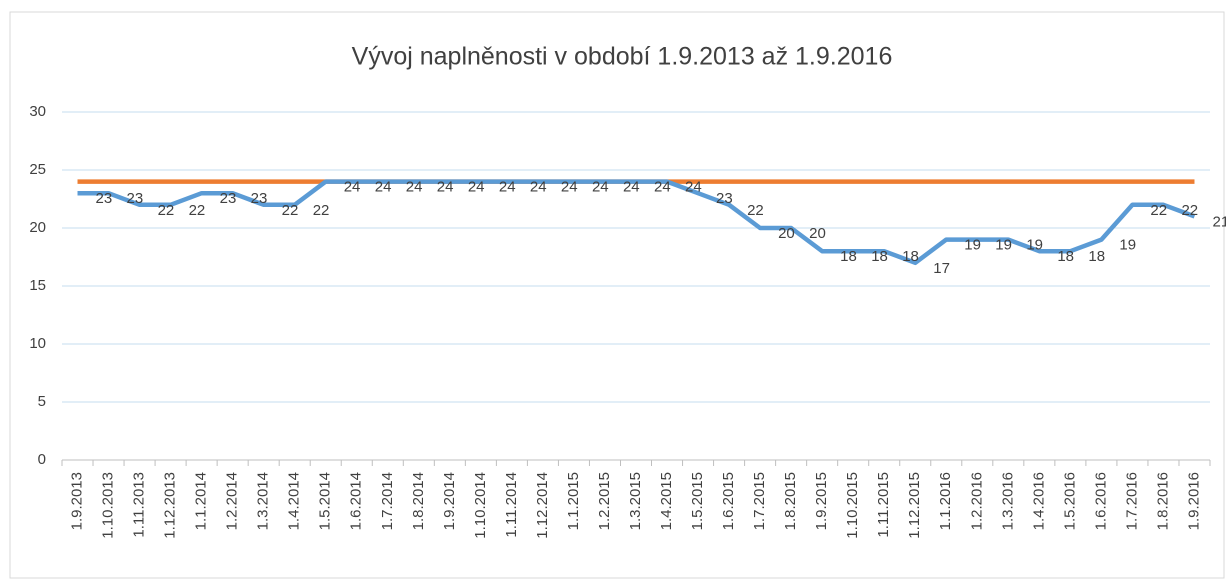  I want to click on series-line, so click(636, 222).